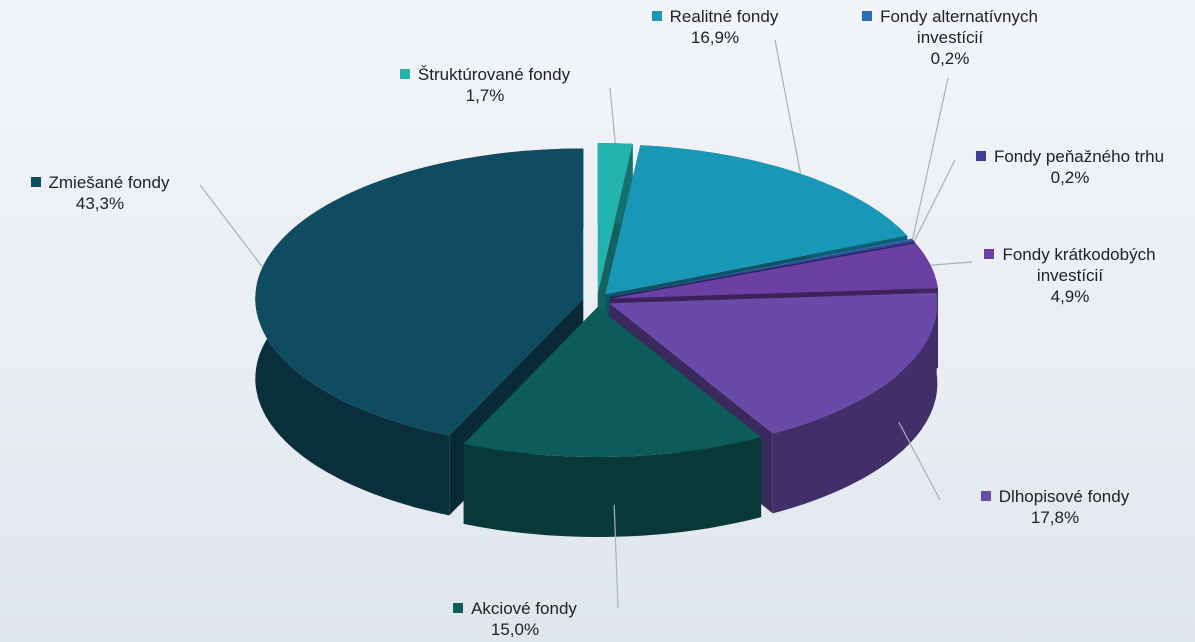 The image size is (1195, 642). I want to click on value-label: 15,0%, so click(515, 629).